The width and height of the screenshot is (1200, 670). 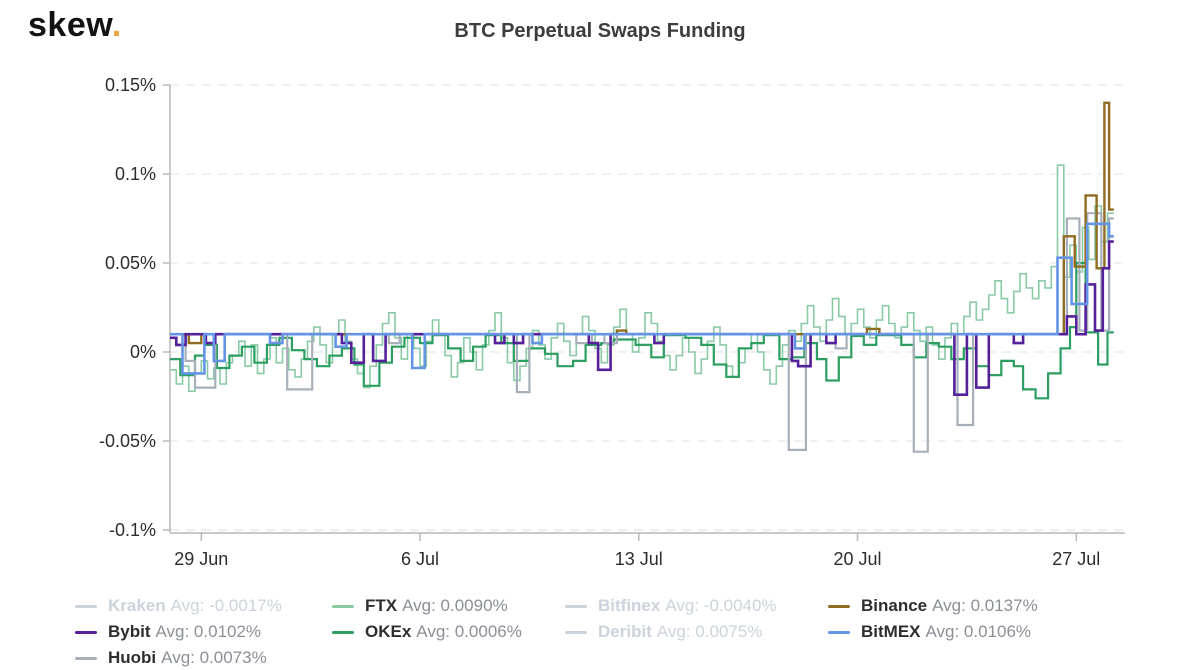 What do you see at coordinates (625, 631) in the screenshot?
I see `legend-series-name: Deribit` at bounding box center [625, 631].